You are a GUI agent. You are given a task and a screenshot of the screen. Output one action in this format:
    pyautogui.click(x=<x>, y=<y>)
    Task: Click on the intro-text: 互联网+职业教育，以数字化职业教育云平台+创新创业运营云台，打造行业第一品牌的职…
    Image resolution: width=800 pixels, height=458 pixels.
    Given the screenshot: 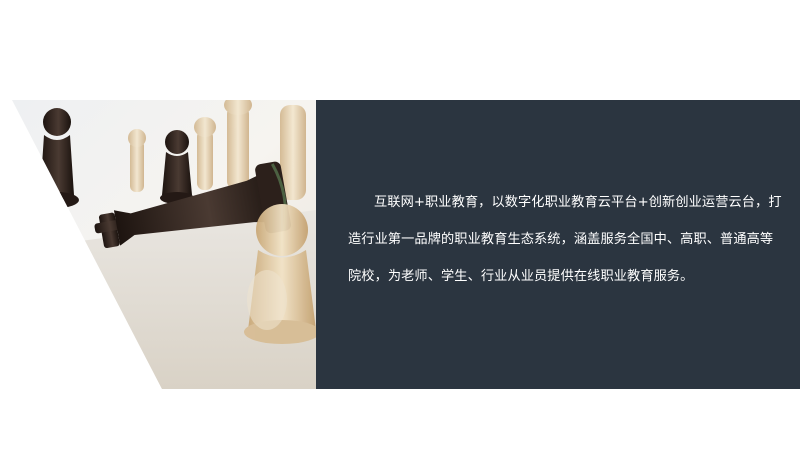 What is the action you would take?
    pyautogui.click(x=565, y=239)
    